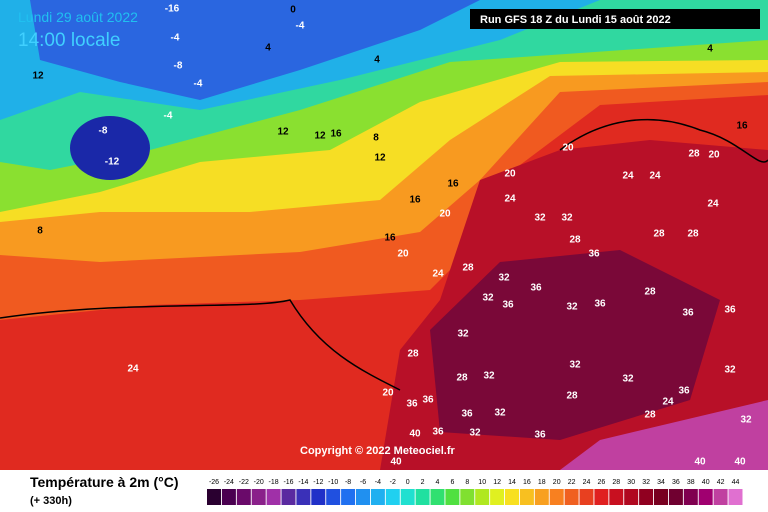 The image size is (768, 512). I want to click on colorbar-label: 30, so click(631, 482).